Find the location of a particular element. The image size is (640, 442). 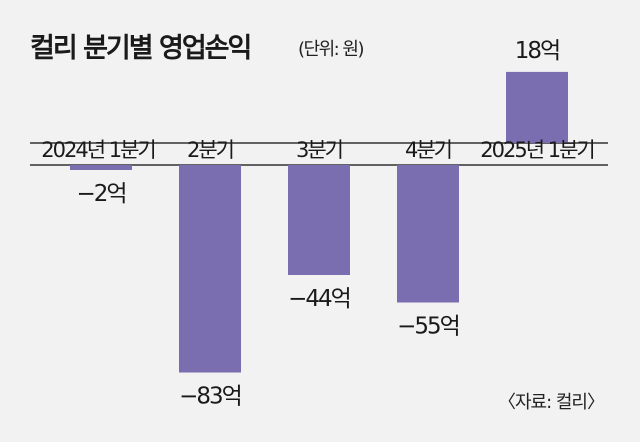

chart-title: 컬리 분기별 영업손익 is located at coordinates (140, 48).